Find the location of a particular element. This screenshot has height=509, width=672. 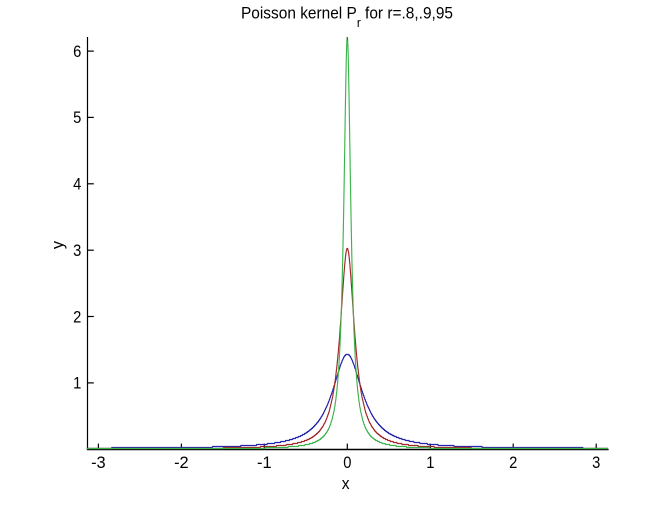

svg-text: x is located at coordinates (346, 483).